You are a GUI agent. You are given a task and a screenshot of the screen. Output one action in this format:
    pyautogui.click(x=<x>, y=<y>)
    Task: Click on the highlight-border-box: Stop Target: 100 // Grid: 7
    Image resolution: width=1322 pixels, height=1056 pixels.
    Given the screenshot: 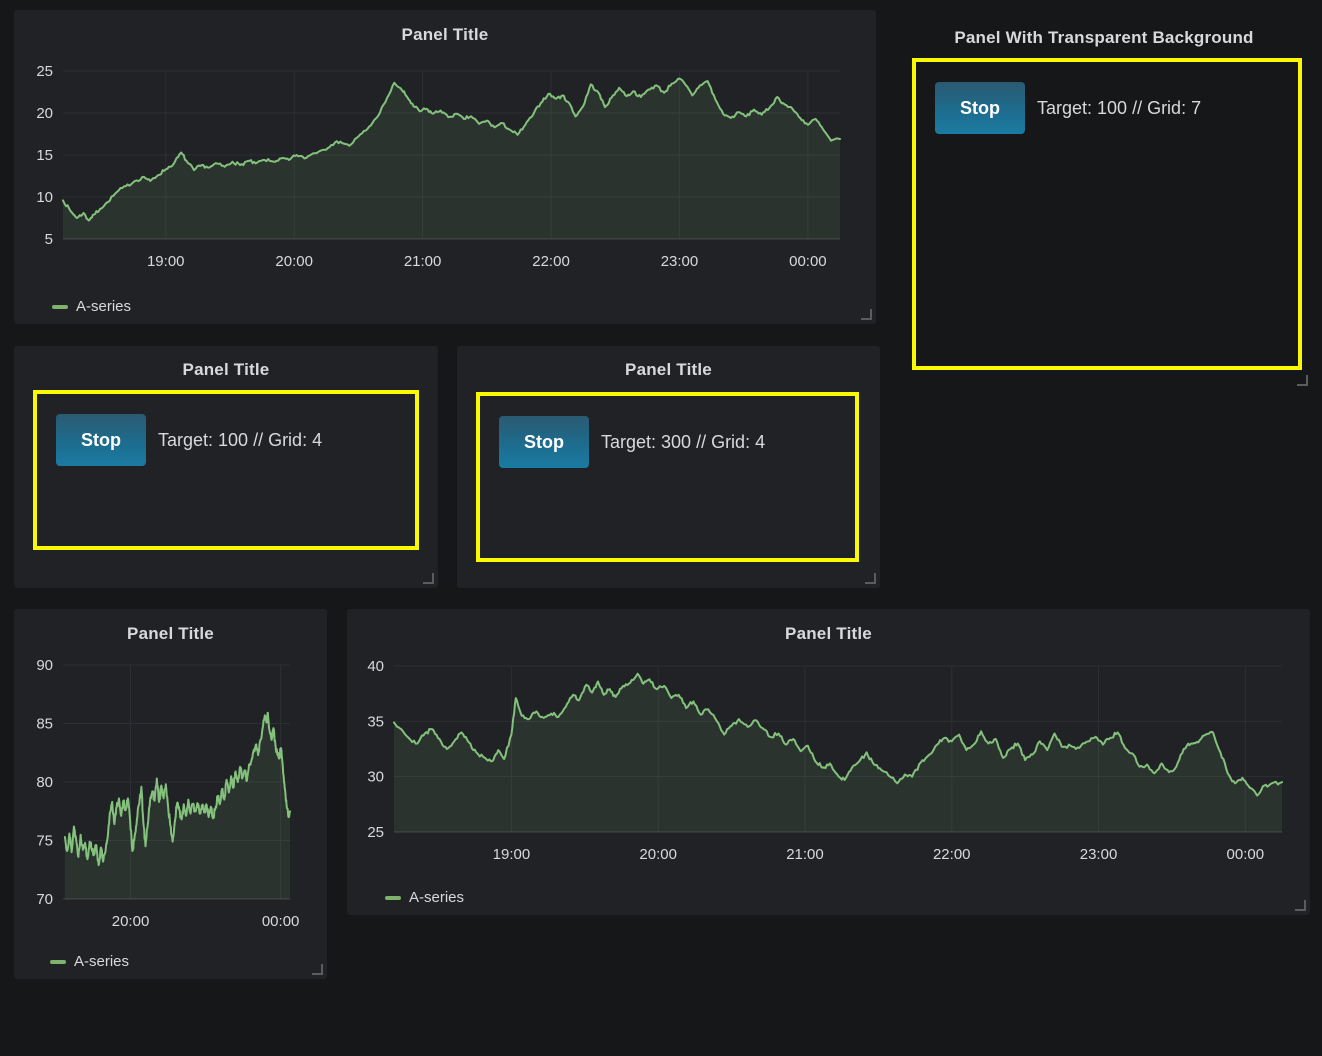 What is the action you would take?
    pyautogui.click(x=1107, y=214)
    